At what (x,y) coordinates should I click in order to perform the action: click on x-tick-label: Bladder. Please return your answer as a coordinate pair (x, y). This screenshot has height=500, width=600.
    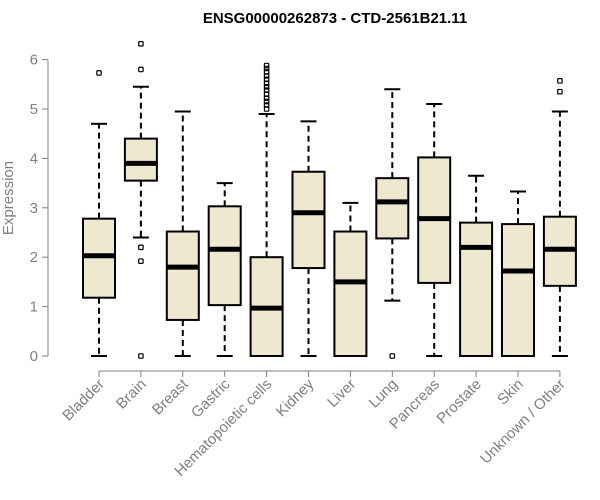
    Looking at the image, I should click on (83, 400).